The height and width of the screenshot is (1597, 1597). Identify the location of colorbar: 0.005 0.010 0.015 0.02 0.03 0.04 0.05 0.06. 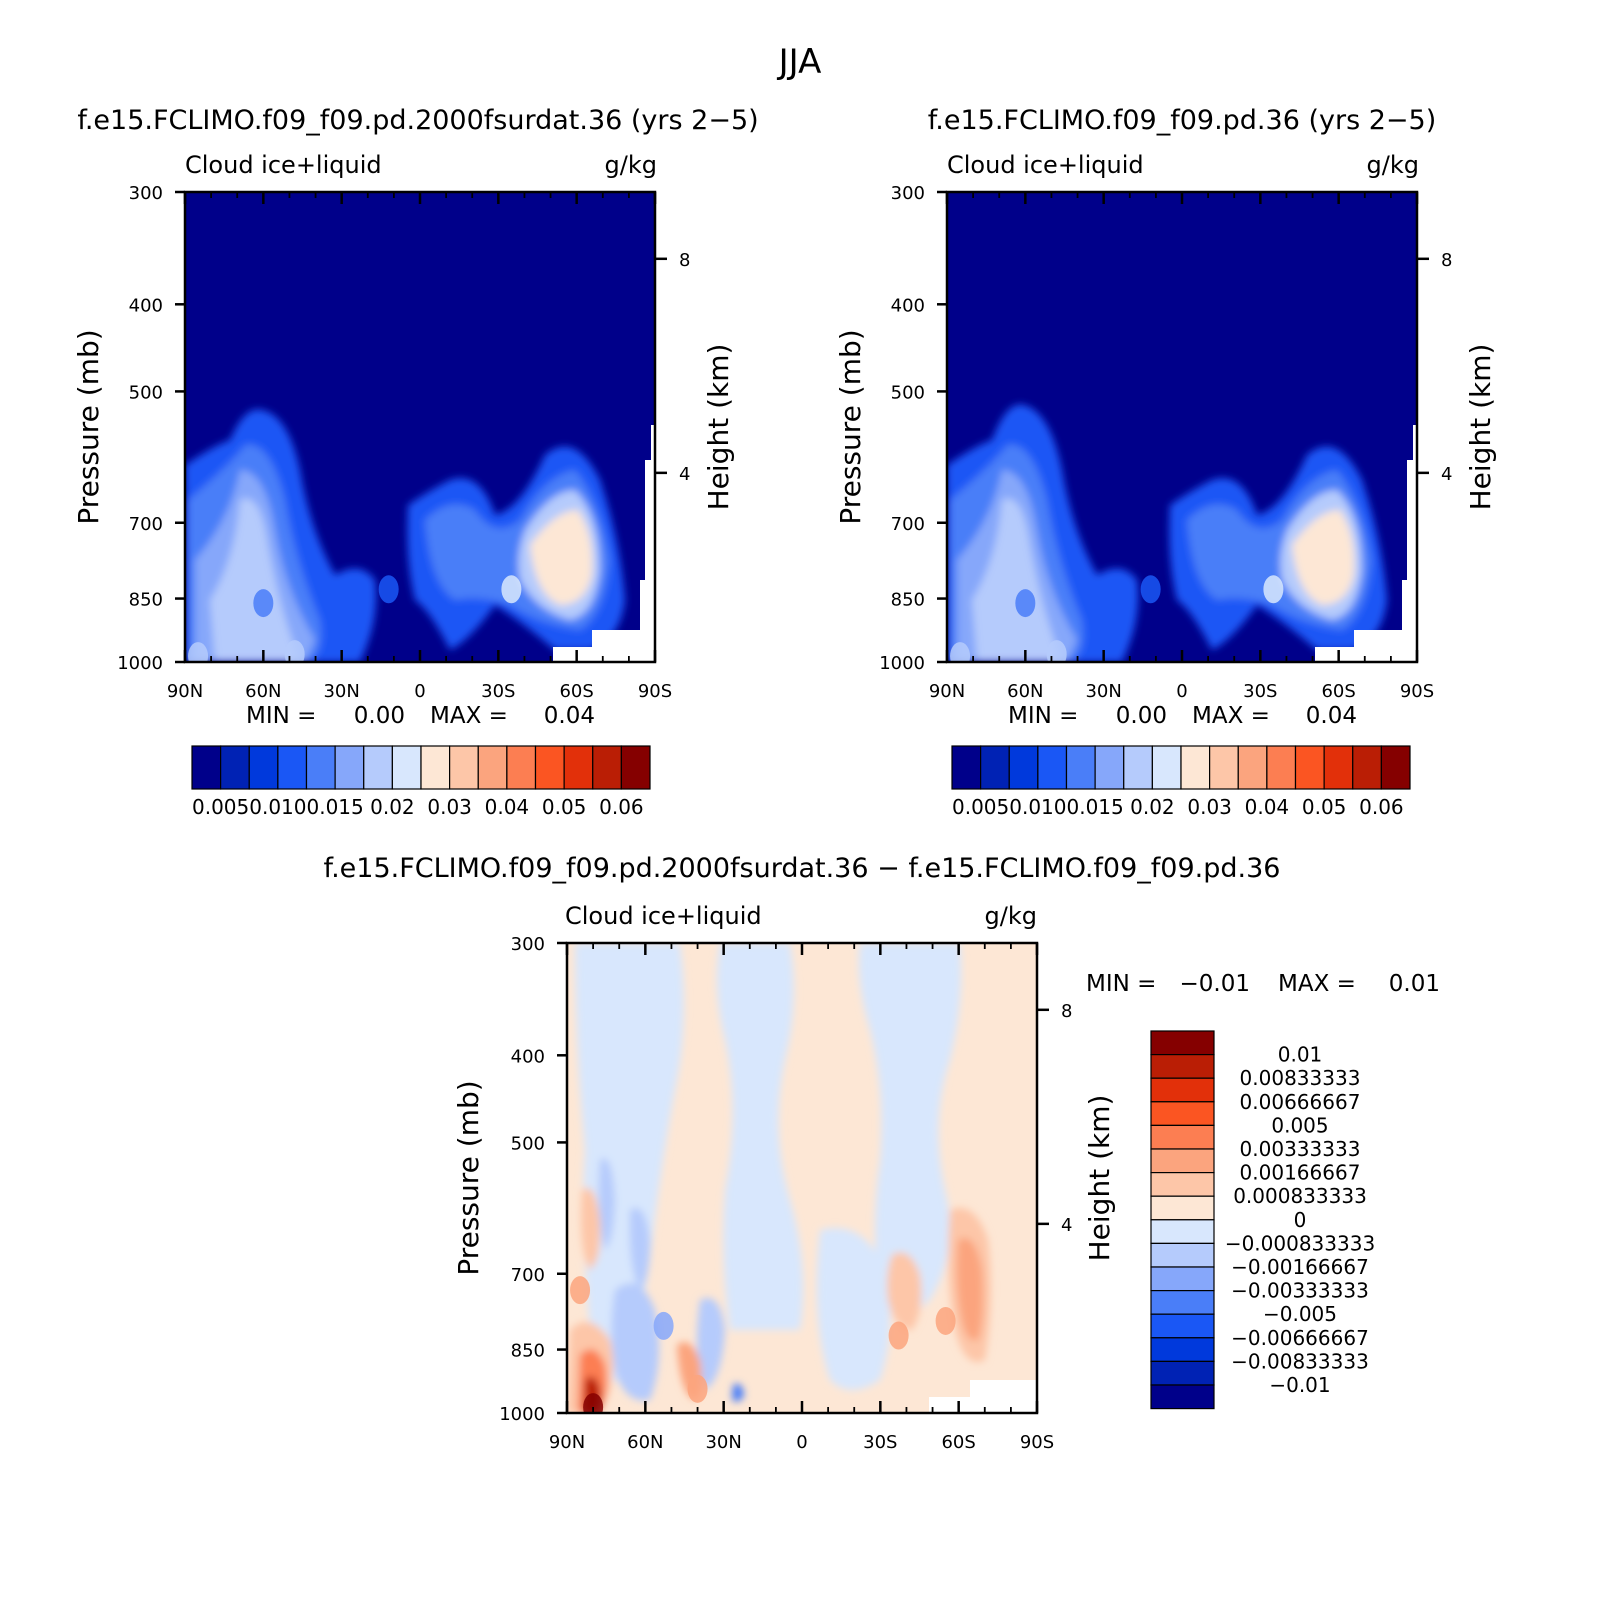
(1181, 782).